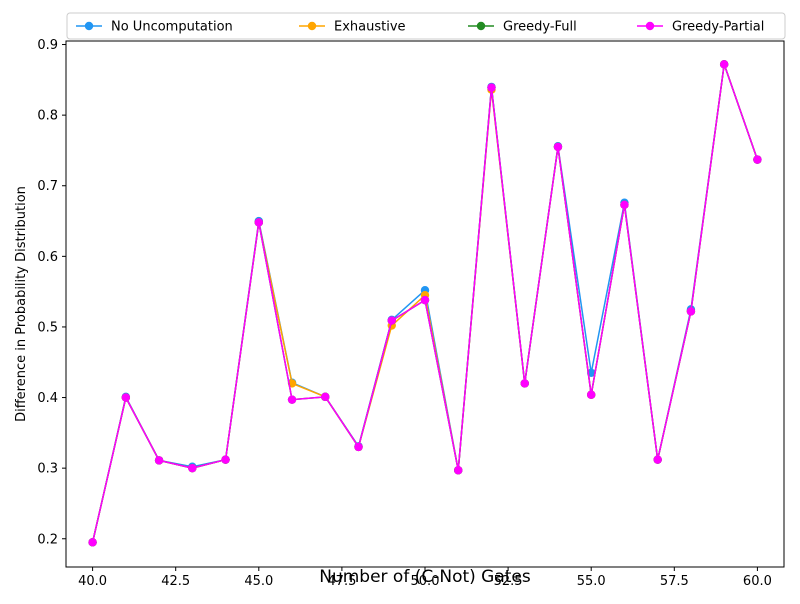  What do you see at coordinates (21, 304) in the screenshot?
I see `y-axis-label: Difference in Probability Distribution` at bounding box center [21, 304].